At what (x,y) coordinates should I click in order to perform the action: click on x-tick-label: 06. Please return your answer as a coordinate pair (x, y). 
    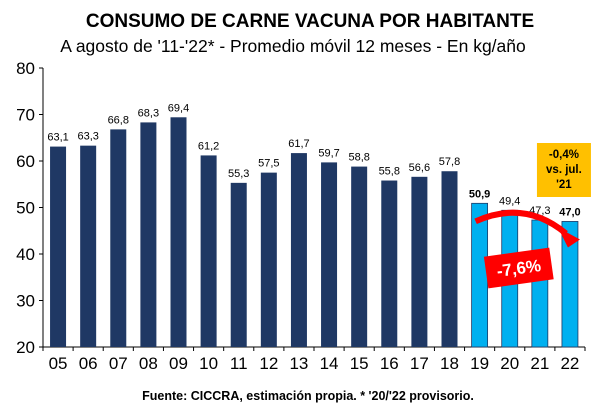
    Looking at the image, I should click on (88, 363).